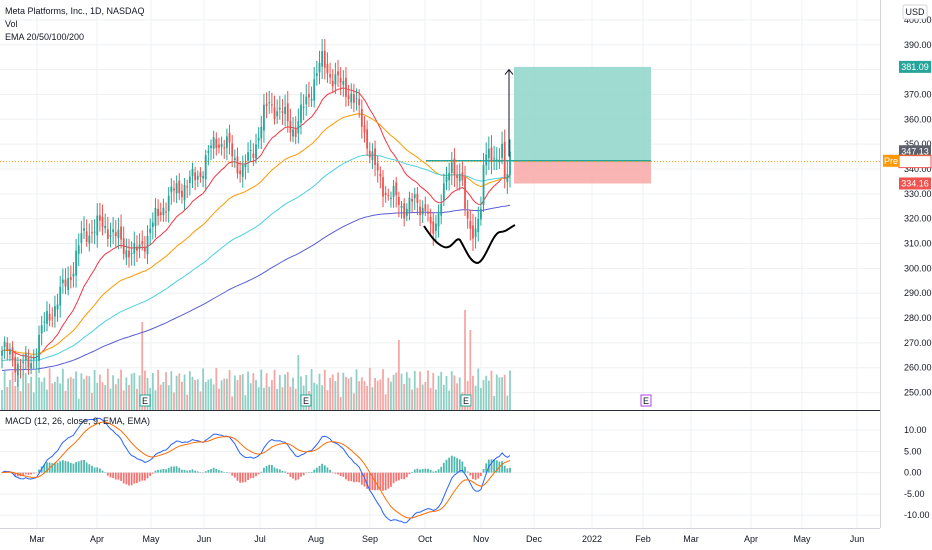 The image size is (932, 550). I want to click on x-tick-label: Jun, so click(204, 539).